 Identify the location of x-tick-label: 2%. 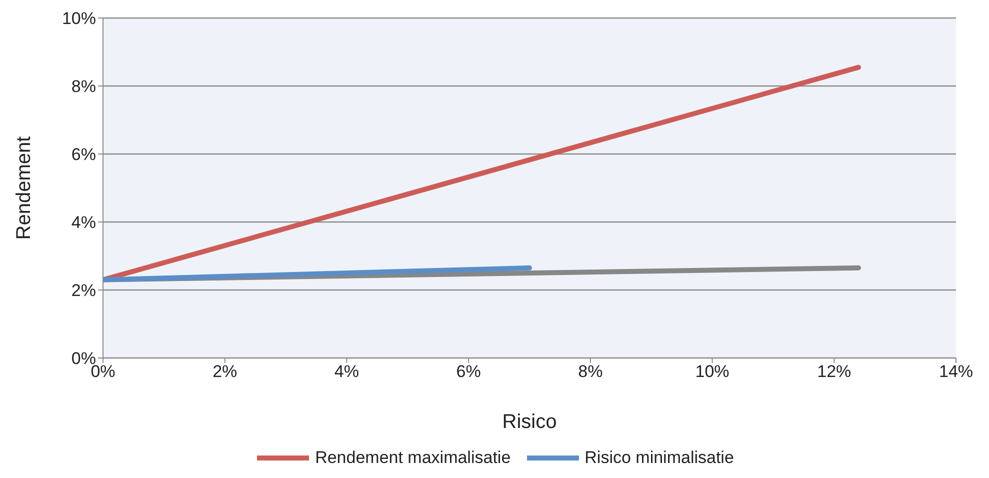
(225, 372).